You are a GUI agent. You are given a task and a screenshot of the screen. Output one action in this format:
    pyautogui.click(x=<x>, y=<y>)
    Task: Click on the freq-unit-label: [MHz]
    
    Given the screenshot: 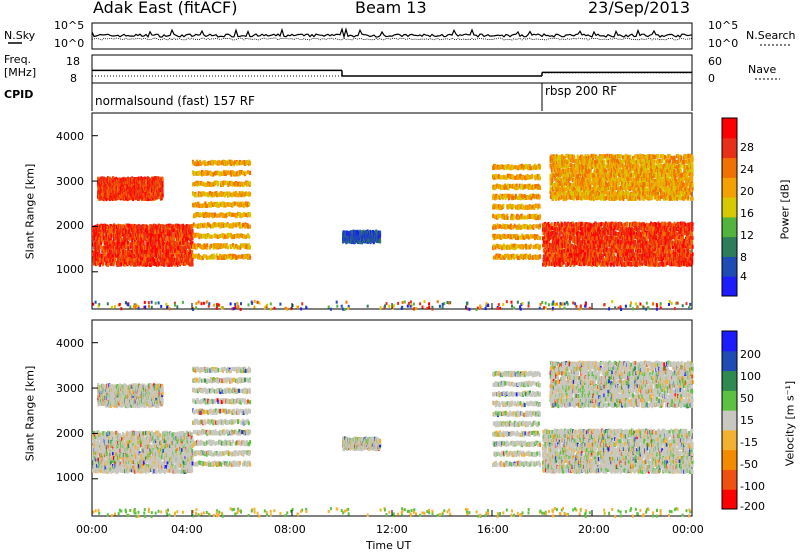 What is the action you would take?
    pyautogui.click(x=20, y=72)
    